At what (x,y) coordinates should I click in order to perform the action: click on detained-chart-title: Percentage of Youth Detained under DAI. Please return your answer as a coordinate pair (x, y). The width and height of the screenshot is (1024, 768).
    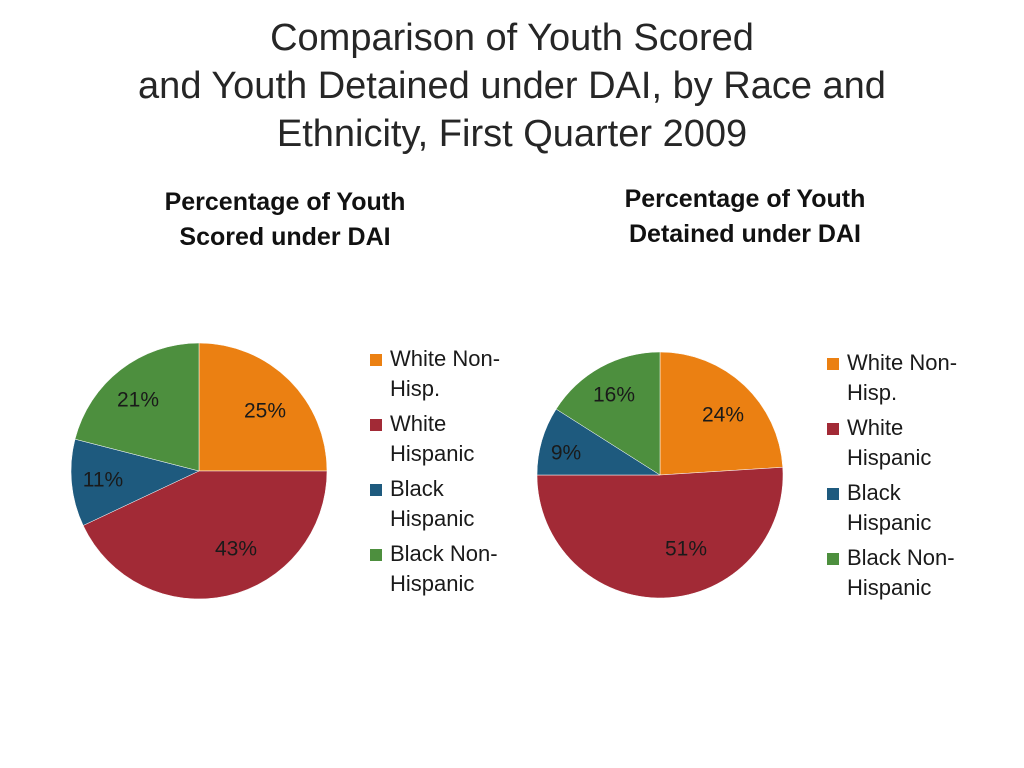
    Looking at the image, I should click on (745, 217).